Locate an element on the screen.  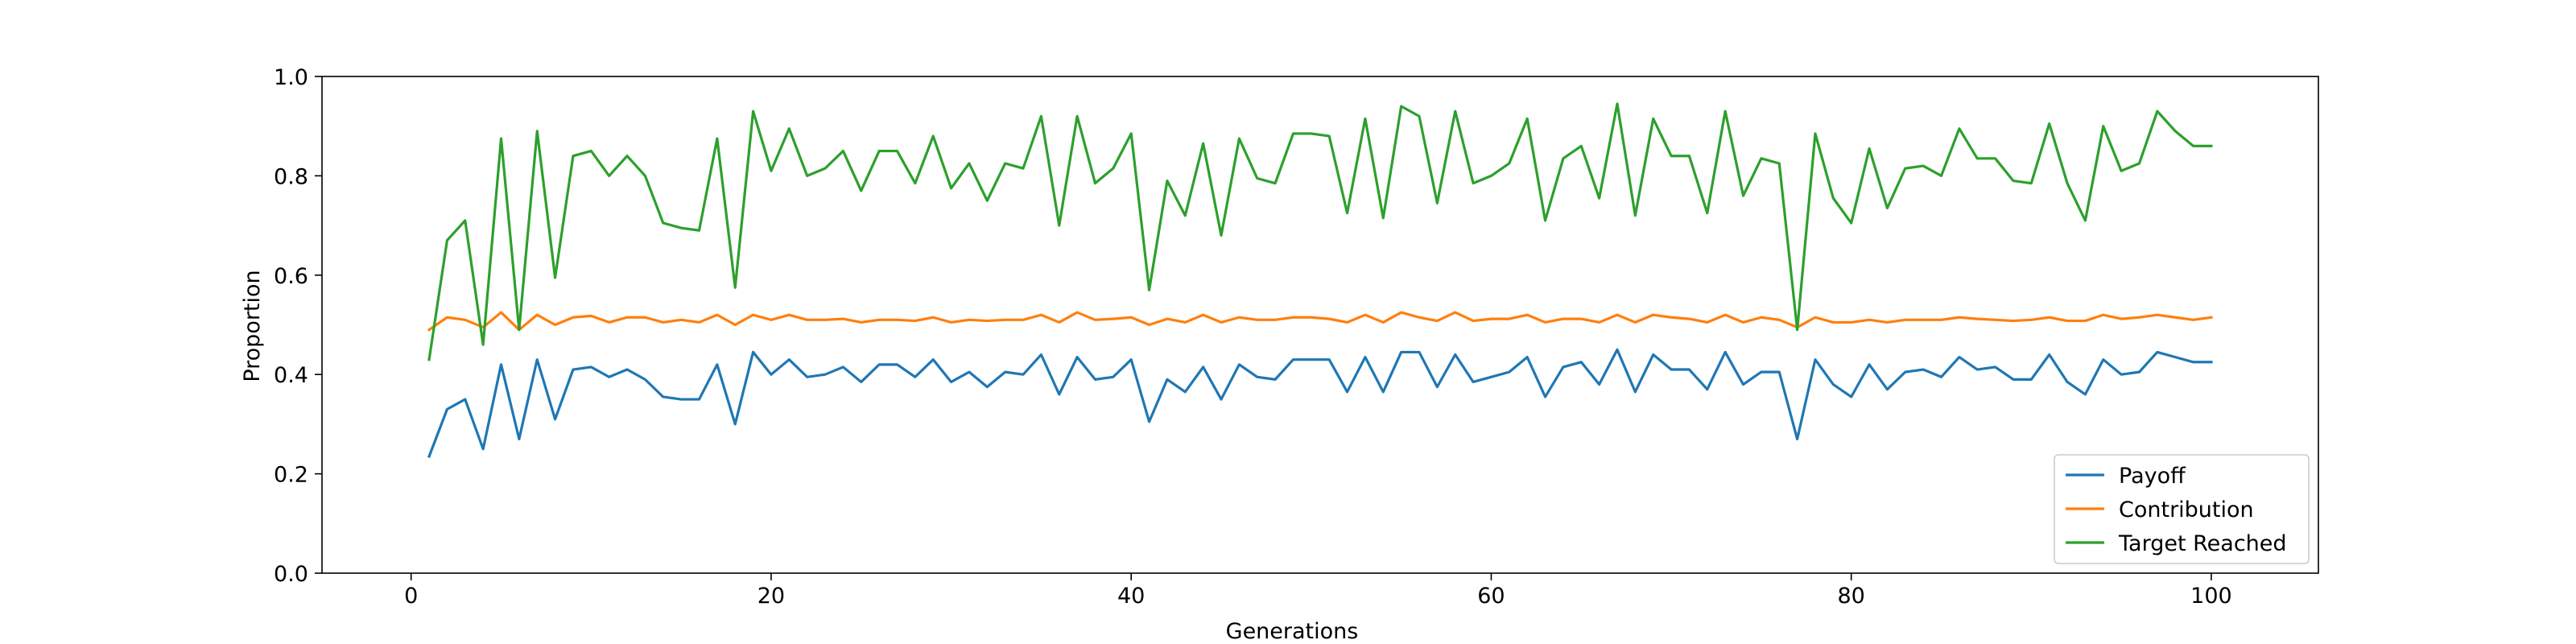
x-tick-label: 20 is located at coordinates (771, 596).